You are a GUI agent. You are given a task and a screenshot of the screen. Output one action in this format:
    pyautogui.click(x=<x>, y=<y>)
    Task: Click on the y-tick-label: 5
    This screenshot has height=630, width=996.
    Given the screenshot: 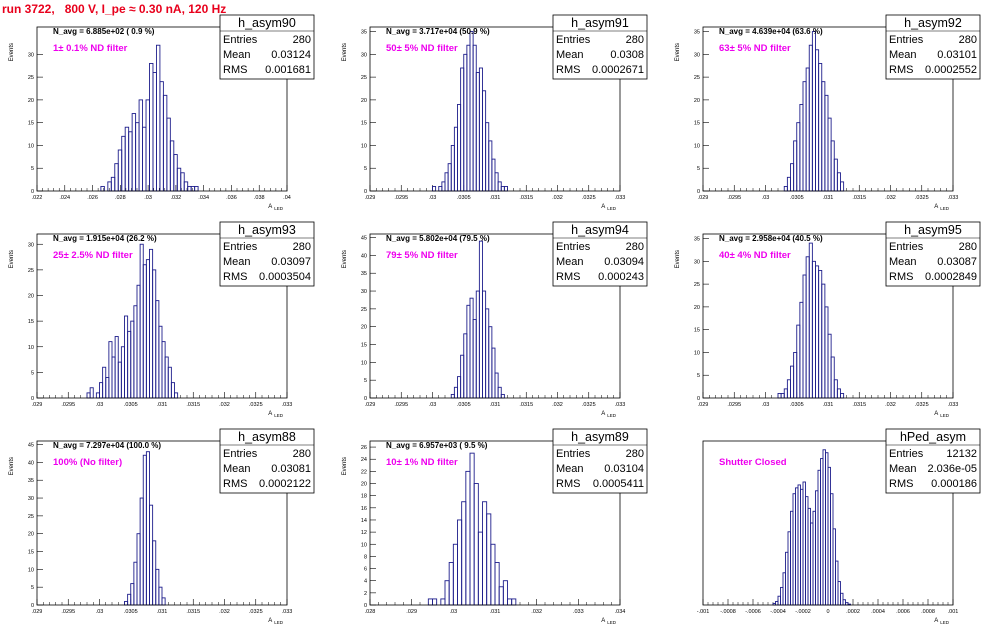 What is the action you would take?
    pyautogui.click(x=365, y=169)
    